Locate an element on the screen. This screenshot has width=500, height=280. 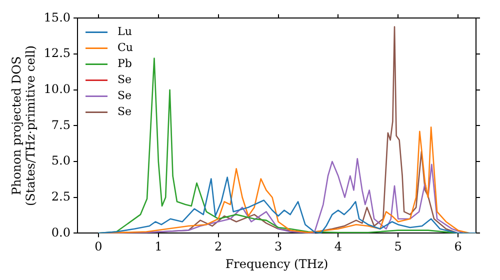
legend-label: Lu is located at coordinates (125, 31).